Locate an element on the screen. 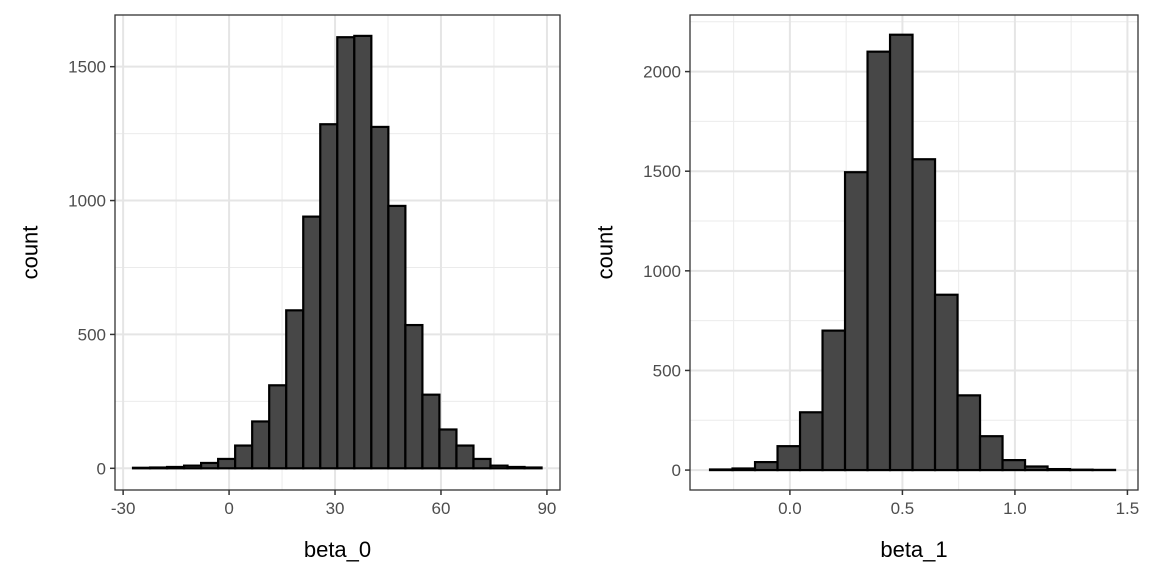 Image resolution: width=1152 pixels, height=581 pixels. x-axis-label: beta_1 is located at coordinates (913, 549).